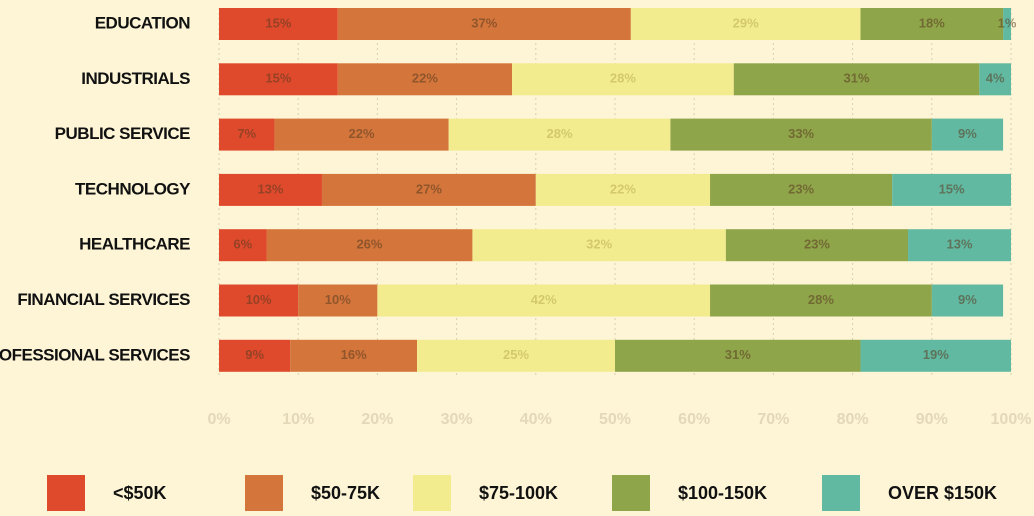  I want to click on x-tick-label: 30%, so click(457, 419).